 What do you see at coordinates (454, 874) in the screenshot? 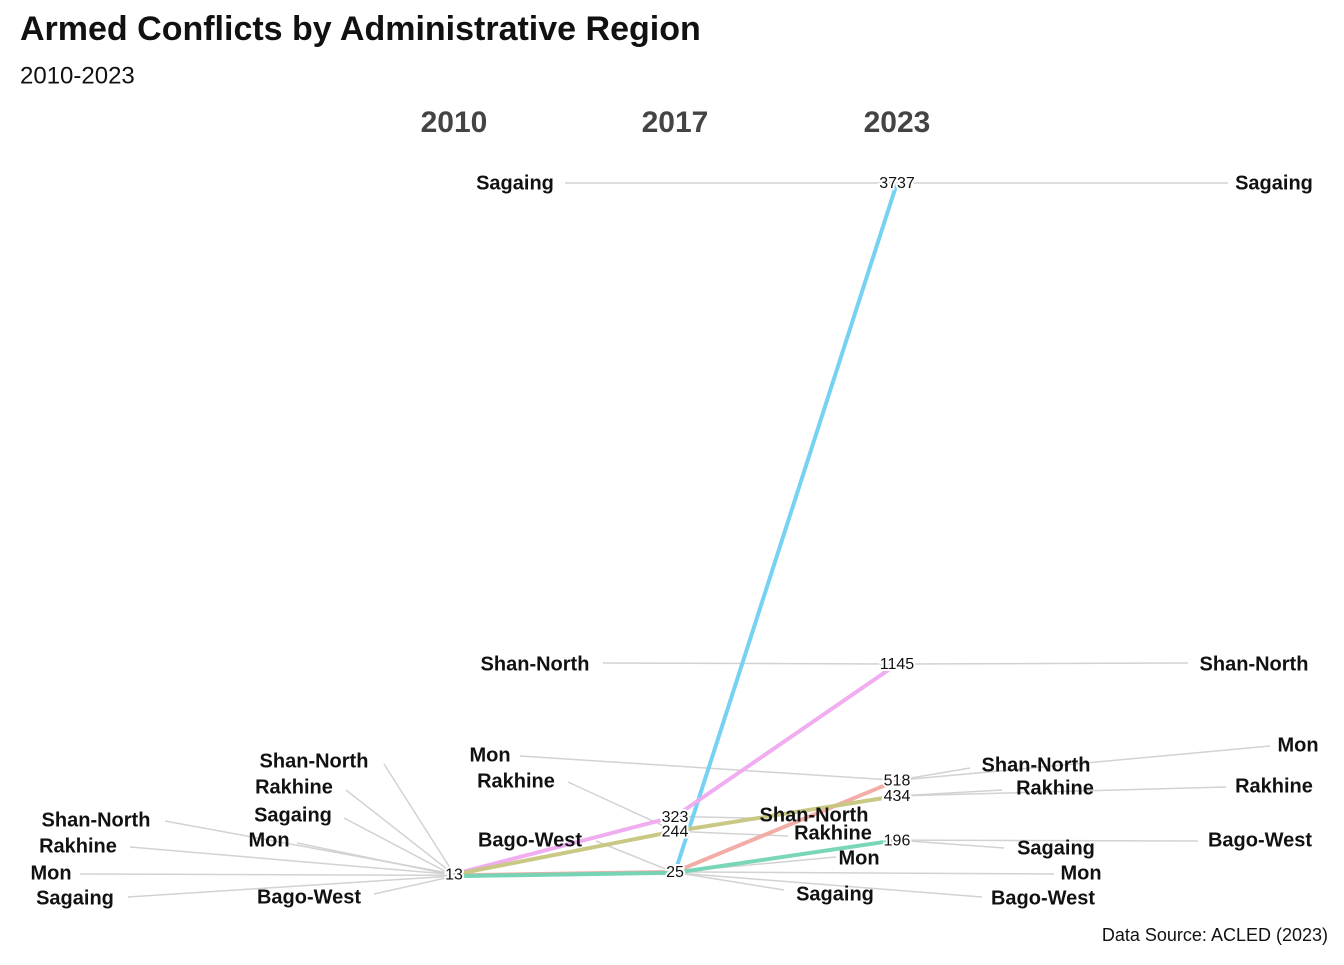
I see `value-label: 13` at bounding box center [454, 874].